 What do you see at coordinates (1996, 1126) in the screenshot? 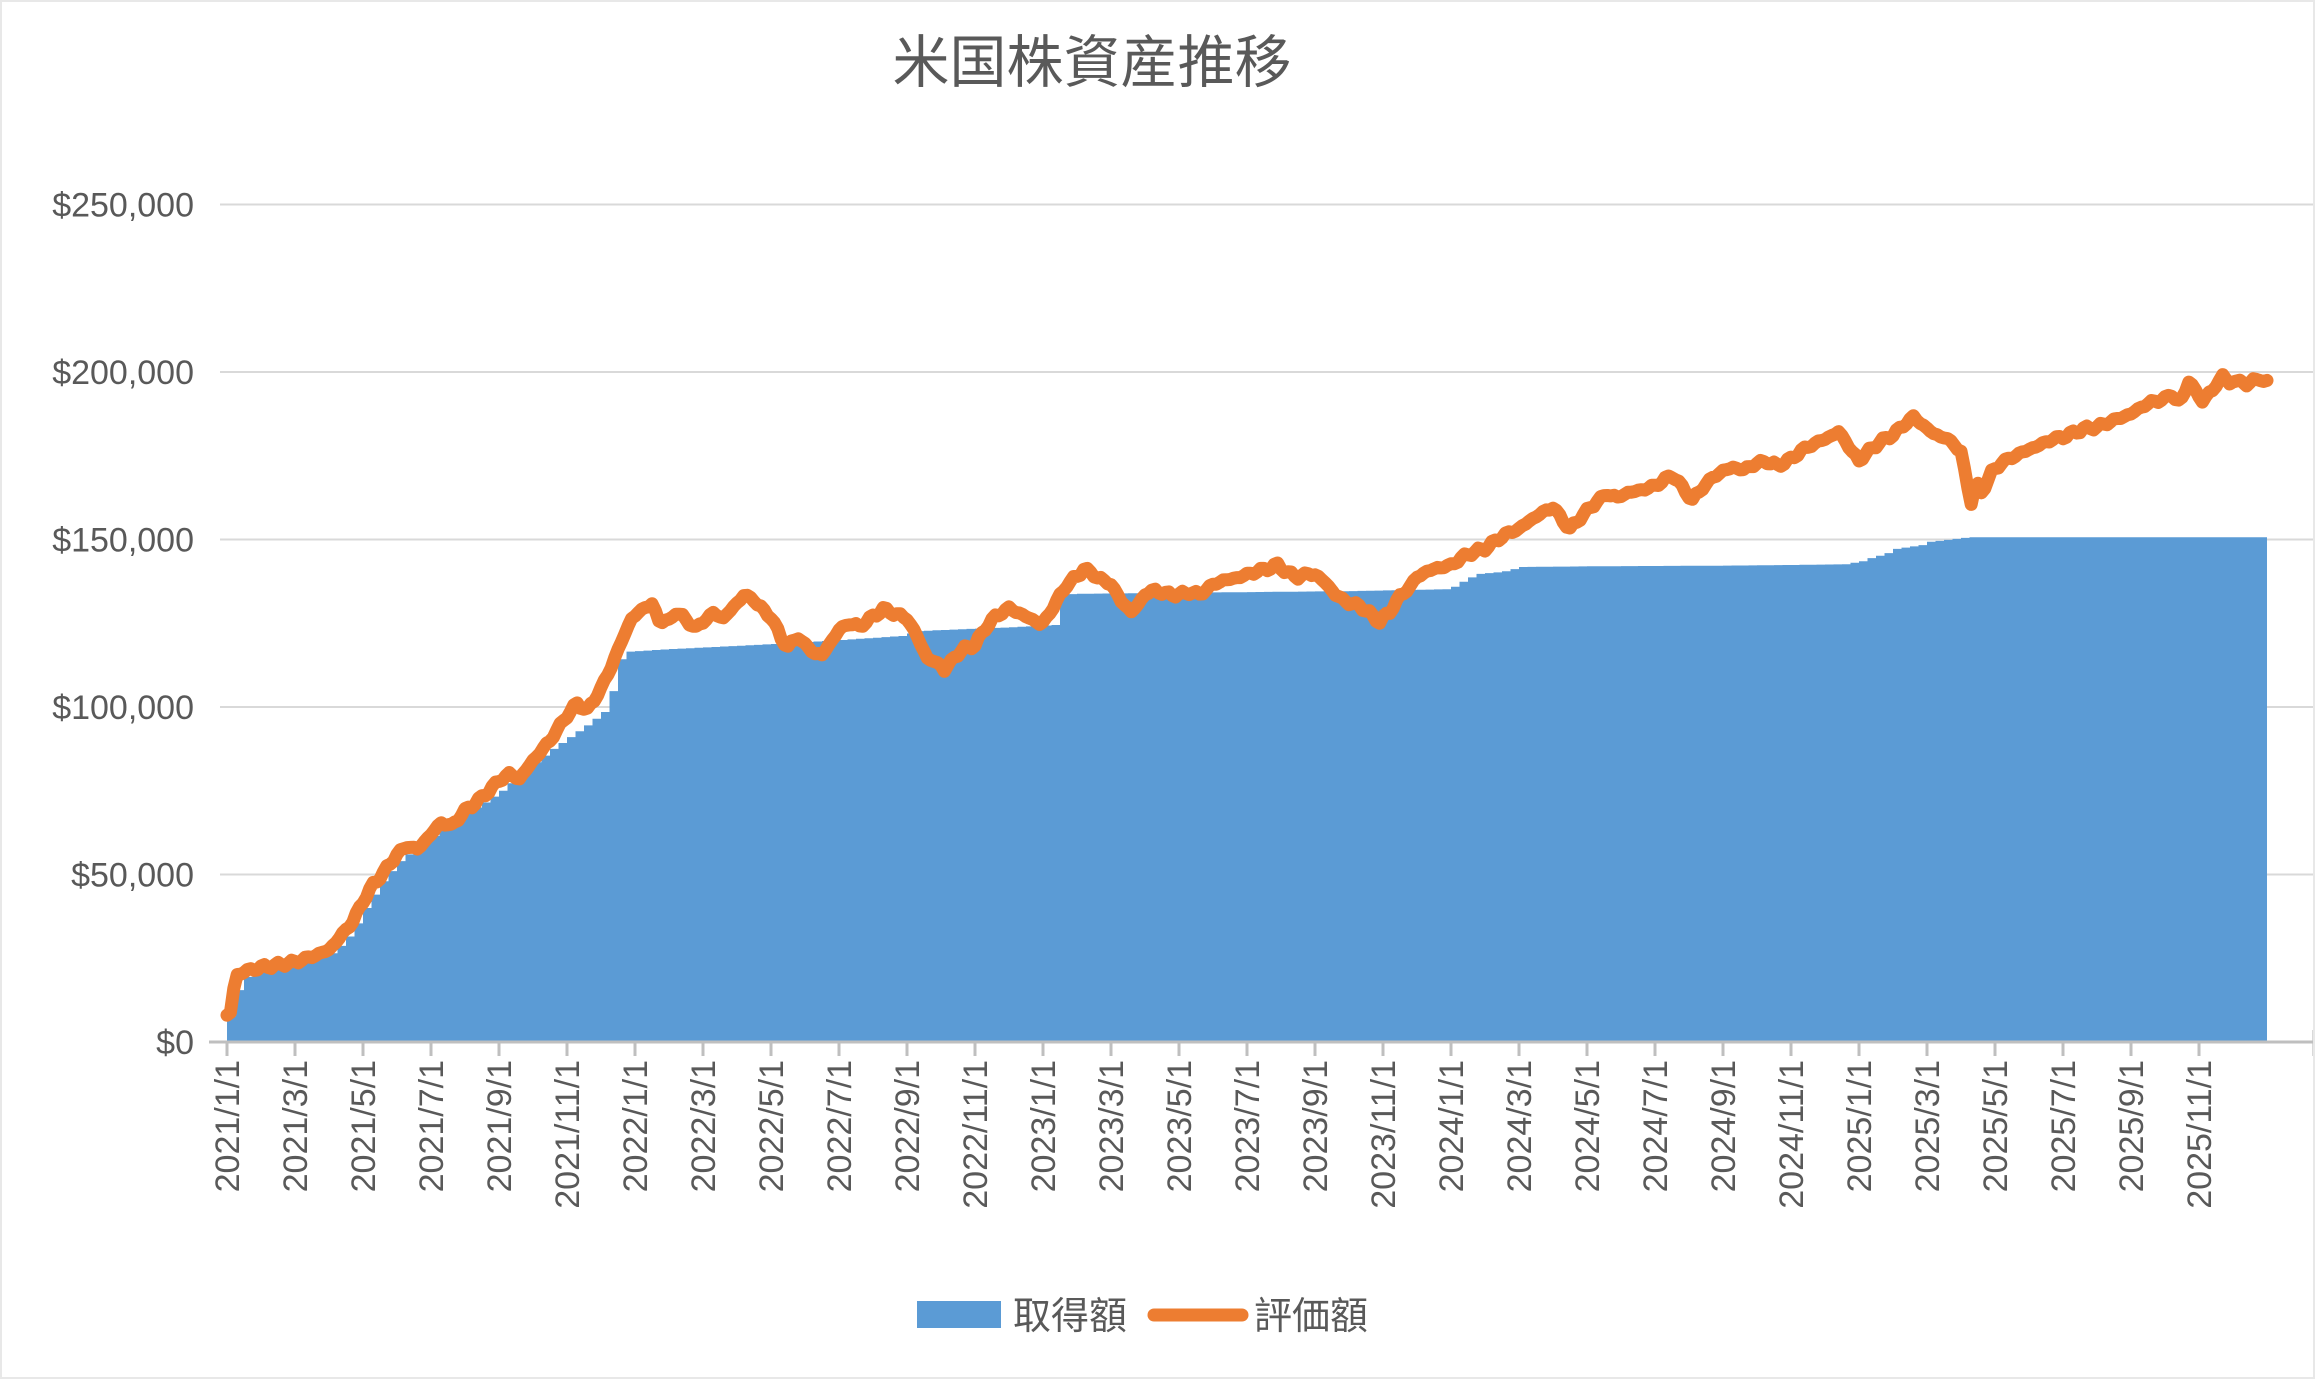
I see `x-tick-label: 2025/5/1` at bounding box center [1996, 1126].